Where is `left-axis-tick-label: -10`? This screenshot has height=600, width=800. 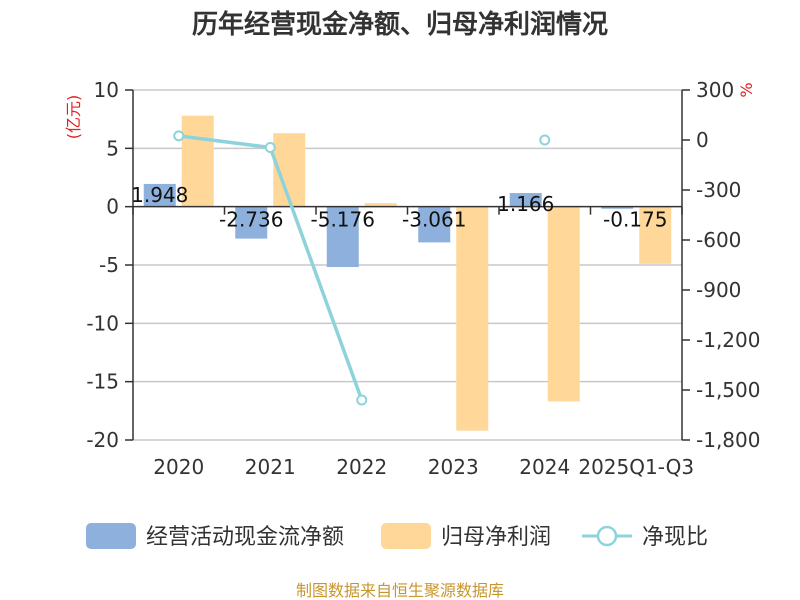 left-axis-tick-label: -10 is located at coordinates (102, 323).